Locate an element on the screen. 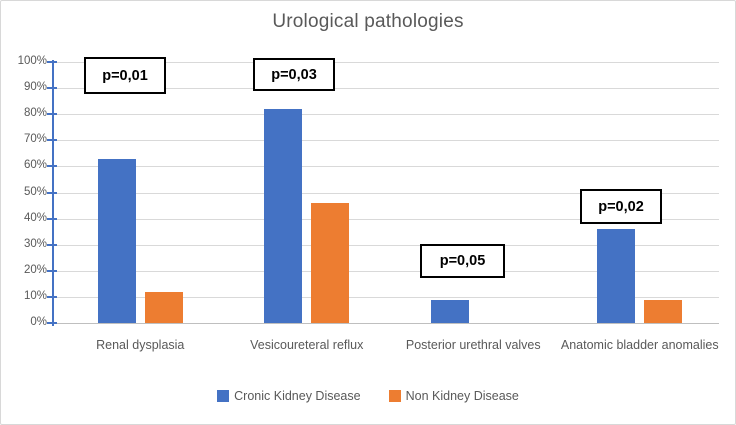  y-axis-label: 100% is located at coordinates (32, 61).